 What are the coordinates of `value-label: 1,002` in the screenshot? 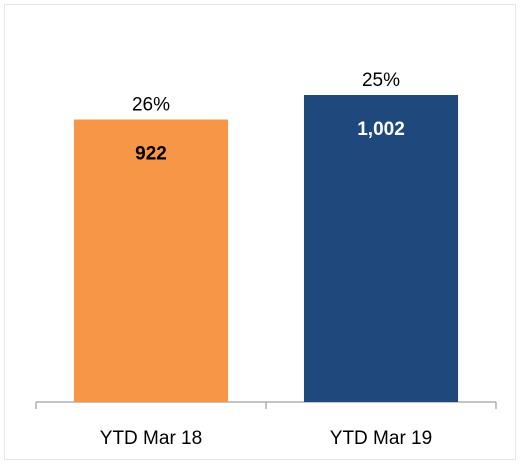 It's located at (381, 129).